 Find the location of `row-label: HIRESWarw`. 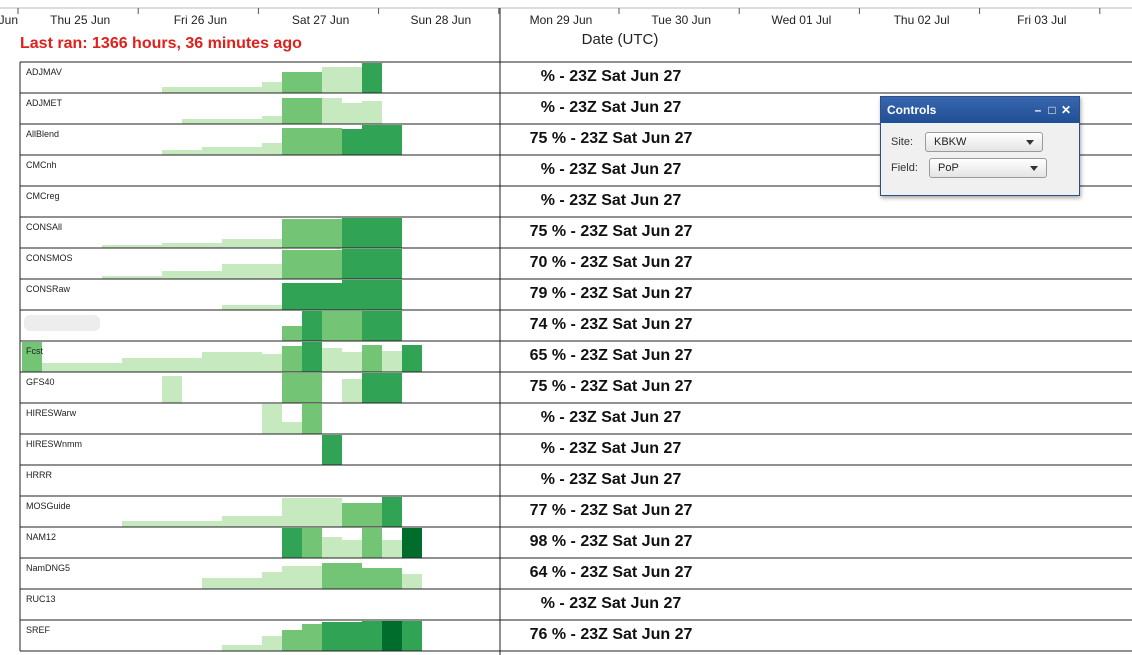

row-label: HIRESWarw is located at coordinates (51, 413).